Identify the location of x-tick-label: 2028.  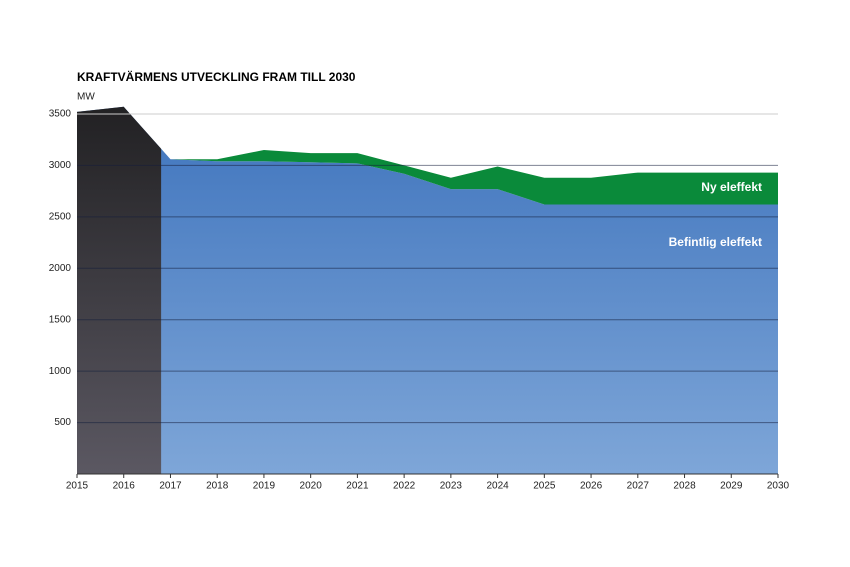
(684, 486).